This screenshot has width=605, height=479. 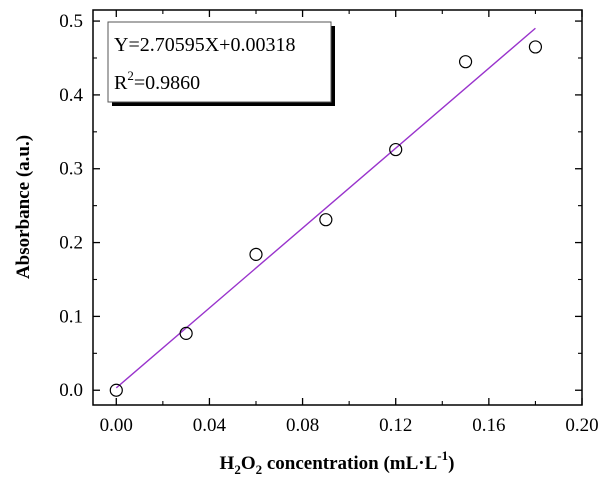 What do you see at coordinates (488, 425) in the screenshot?
I see `x-tick-label: 0.16` at bounding box center [488, 425].